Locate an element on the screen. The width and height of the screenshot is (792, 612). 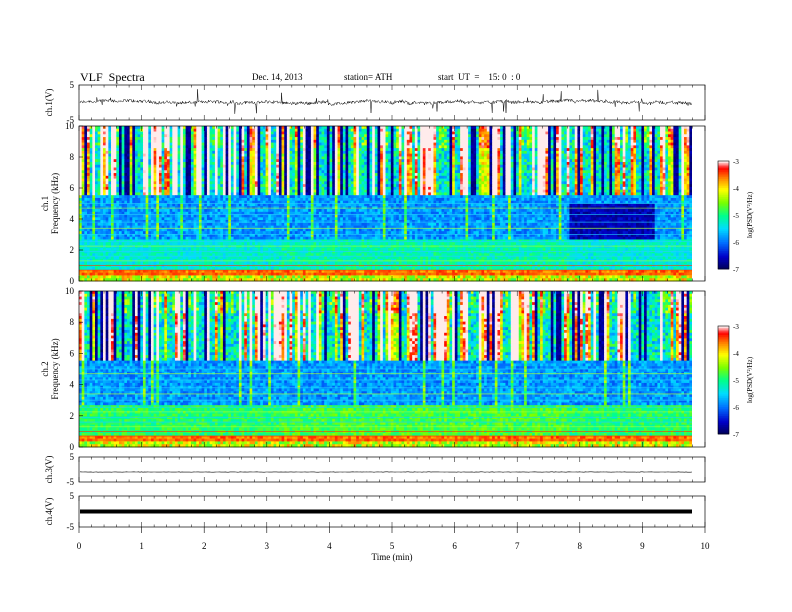
xaxis-tick-label: 5 is located at coordinates (392, 546).